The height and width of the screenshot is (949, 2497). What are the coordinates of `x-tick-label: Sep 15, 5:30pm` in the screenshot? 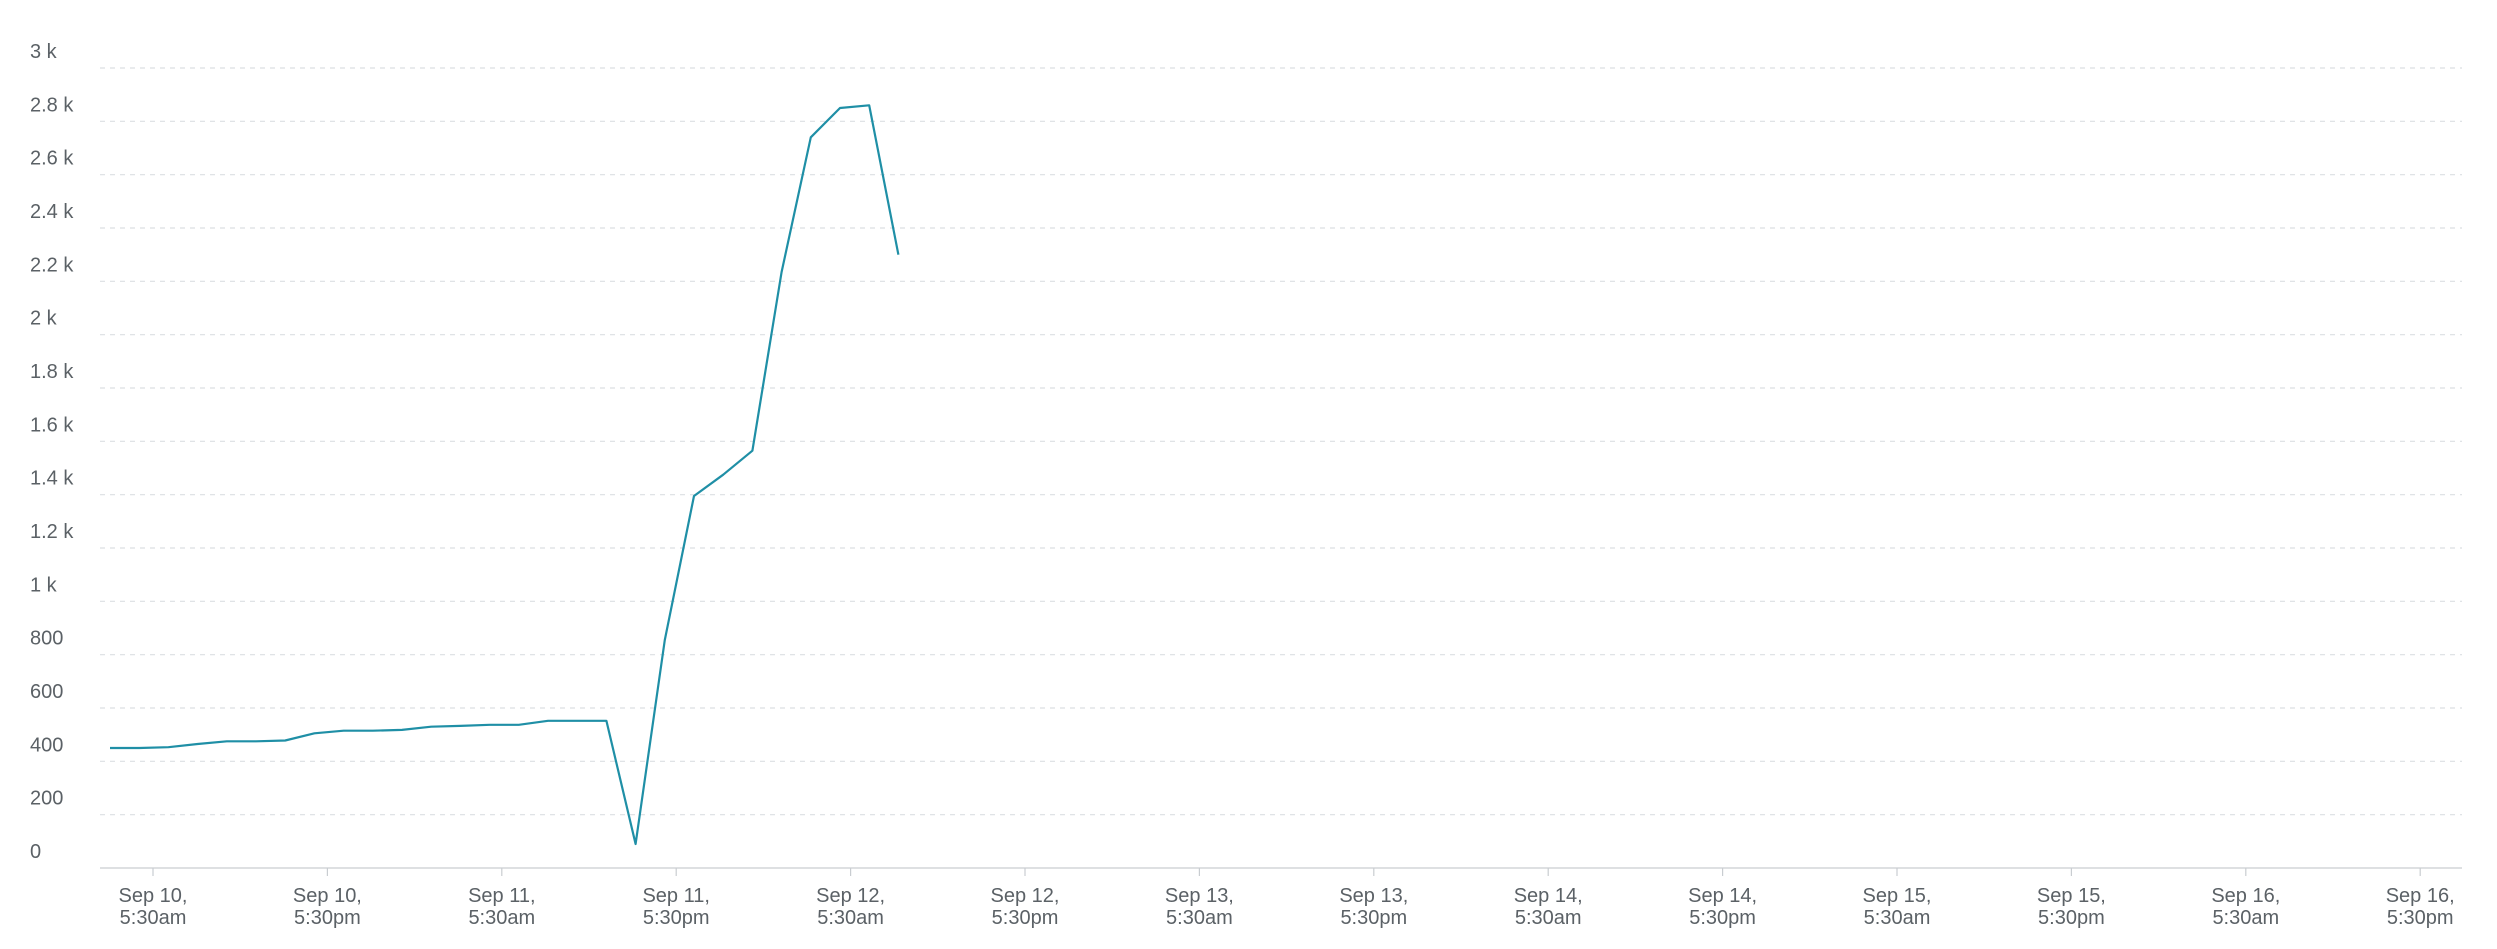 It's located at (2071, 907).